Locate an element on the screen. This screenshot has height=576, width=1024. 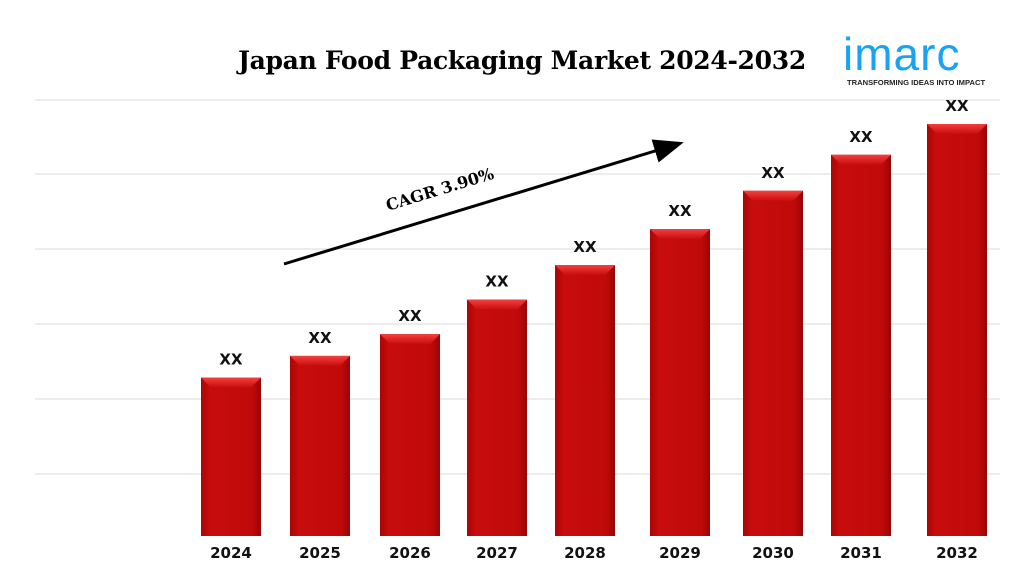
bar-2025 is located at coordinates (320, 445).